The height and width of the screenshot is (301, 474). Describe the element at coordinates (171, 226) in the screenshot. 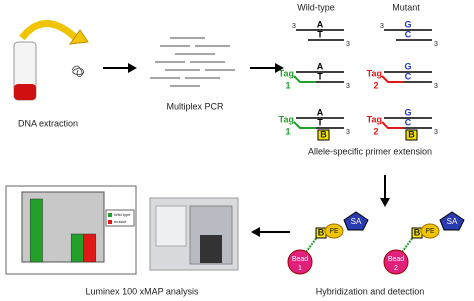

I see `machine-panel` at that location.